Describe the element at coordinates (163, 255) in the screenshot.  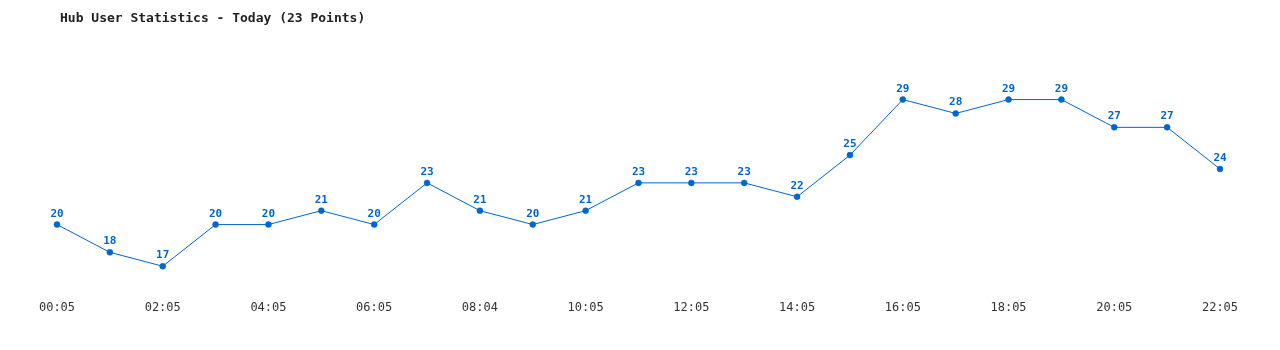
I see `data-label: 17` at that location.